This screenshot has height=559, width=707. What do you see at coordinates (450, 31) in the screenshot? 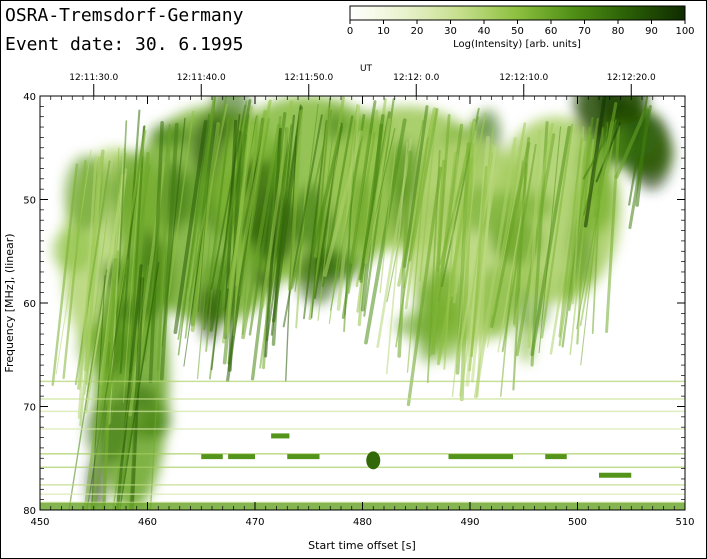
I see `colorbar-tick-label: 30` at bounding box center [450, 31].